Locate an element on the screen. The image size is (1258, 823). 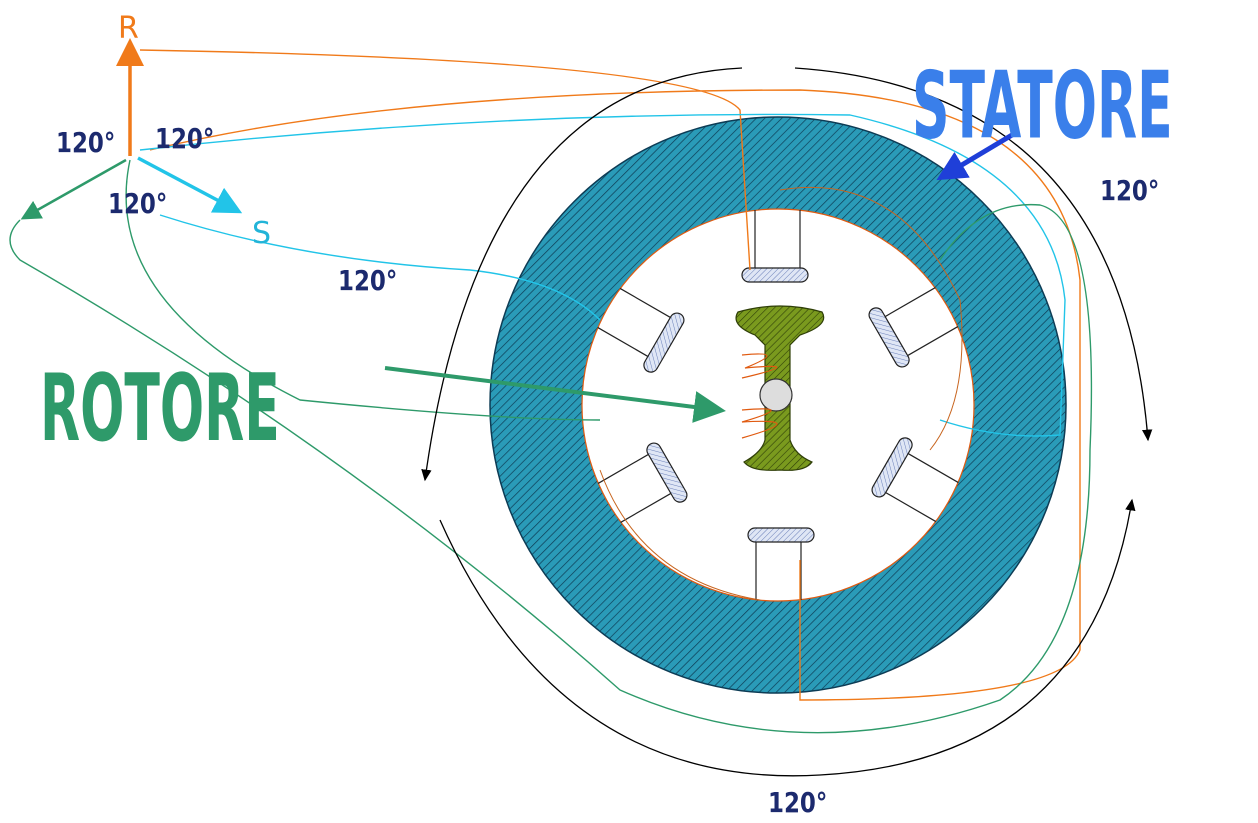
poles is located at coordinates (778, 405).